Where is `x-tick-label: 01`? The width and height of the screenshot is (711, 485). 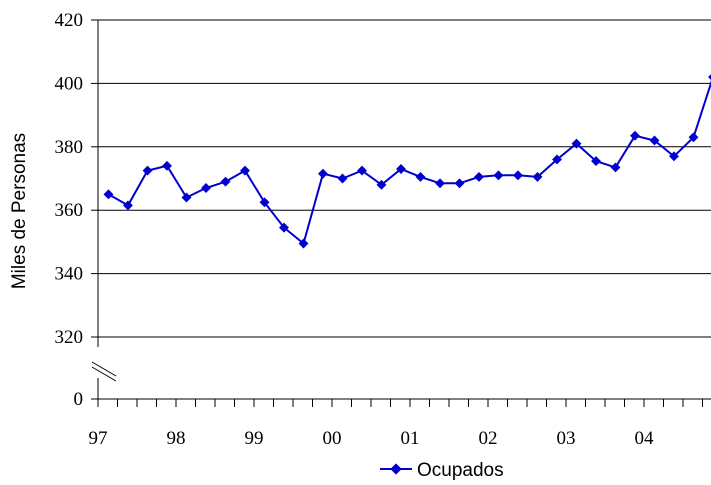 x-tick-label: 01 is located at coordinates (410, 438).